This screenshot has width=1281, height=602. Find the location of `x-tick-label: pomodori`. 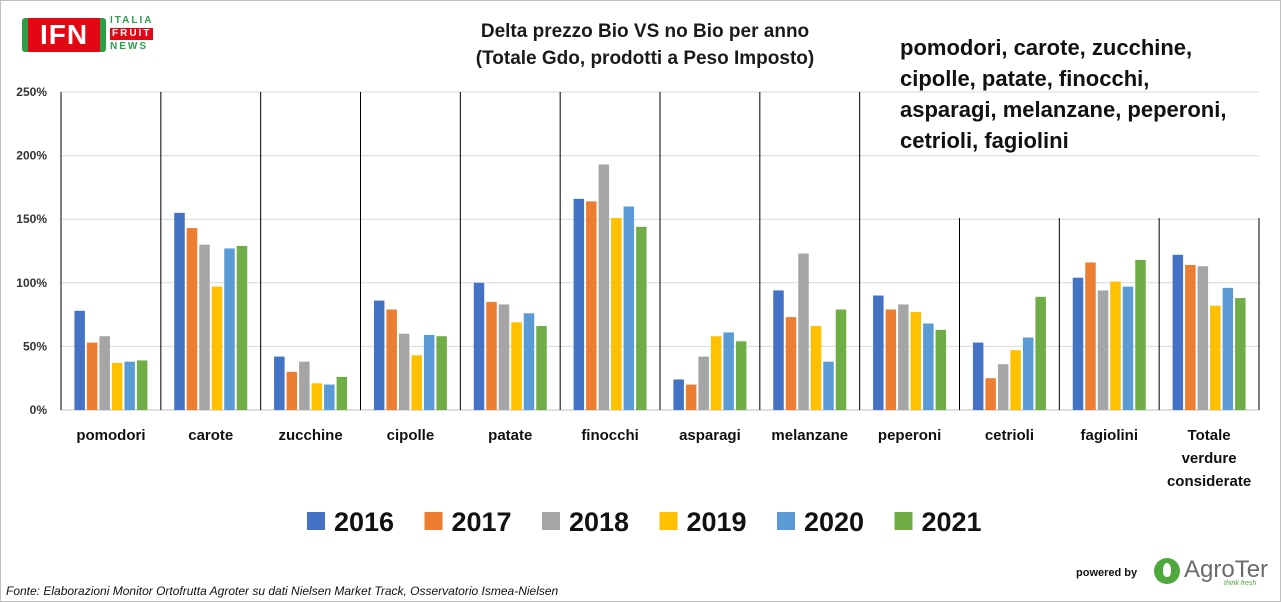

x-tick-label: pomodori is located at coordinates (110, 435).